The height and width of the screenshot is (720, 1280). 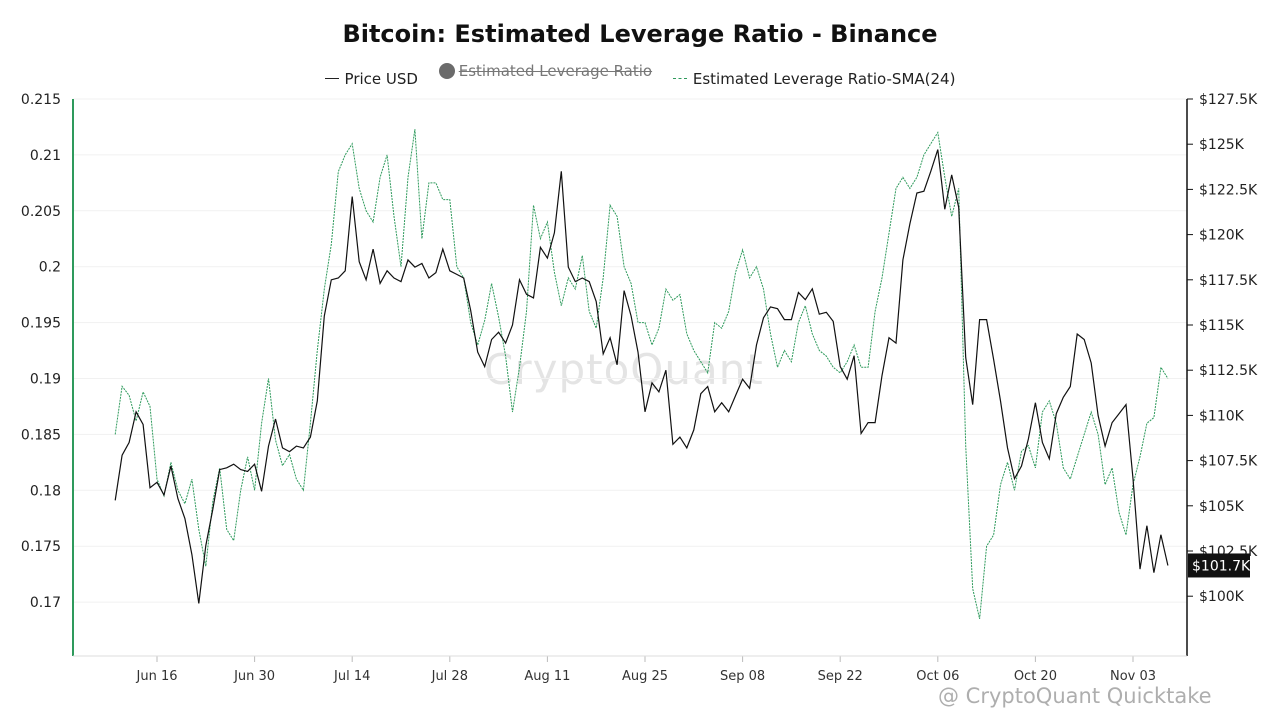 I want to click on x-tick-label: Jul 28, so click(x=449, y=676).